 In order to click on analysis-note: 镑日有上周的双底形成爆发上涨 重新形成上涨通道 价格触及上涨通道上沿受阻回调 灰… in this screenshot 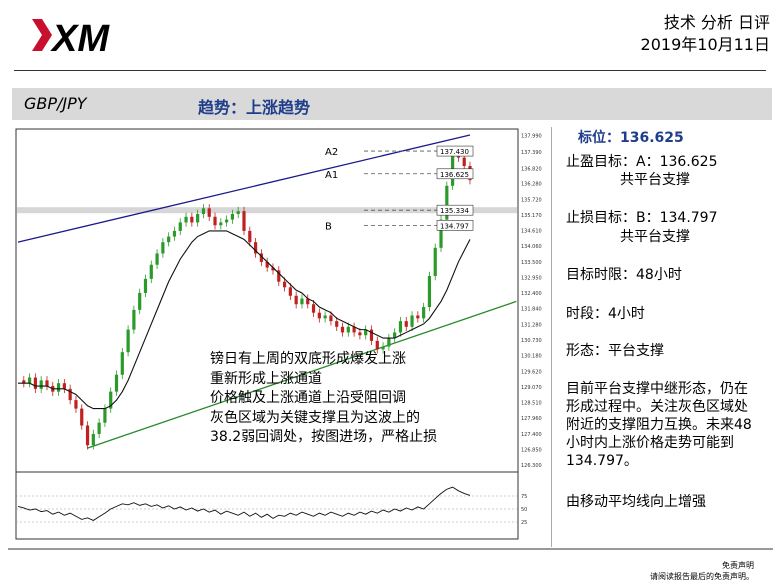, I will do `click(323, 399)`.